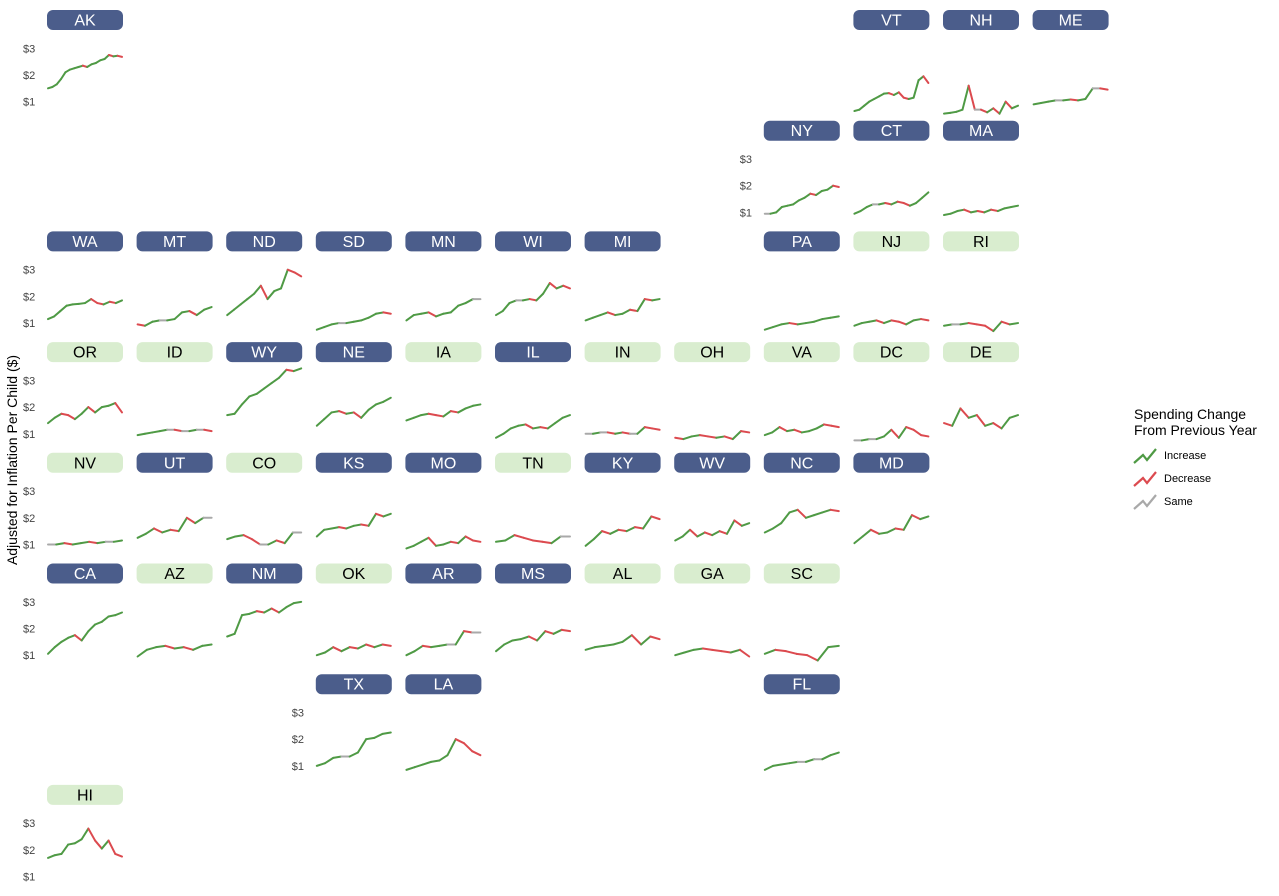 This screenshot has width=1279, height=896. Describe the element at coordinates (622, 276) in the screenshot. I see `state-tile-mi: MI` at that location.